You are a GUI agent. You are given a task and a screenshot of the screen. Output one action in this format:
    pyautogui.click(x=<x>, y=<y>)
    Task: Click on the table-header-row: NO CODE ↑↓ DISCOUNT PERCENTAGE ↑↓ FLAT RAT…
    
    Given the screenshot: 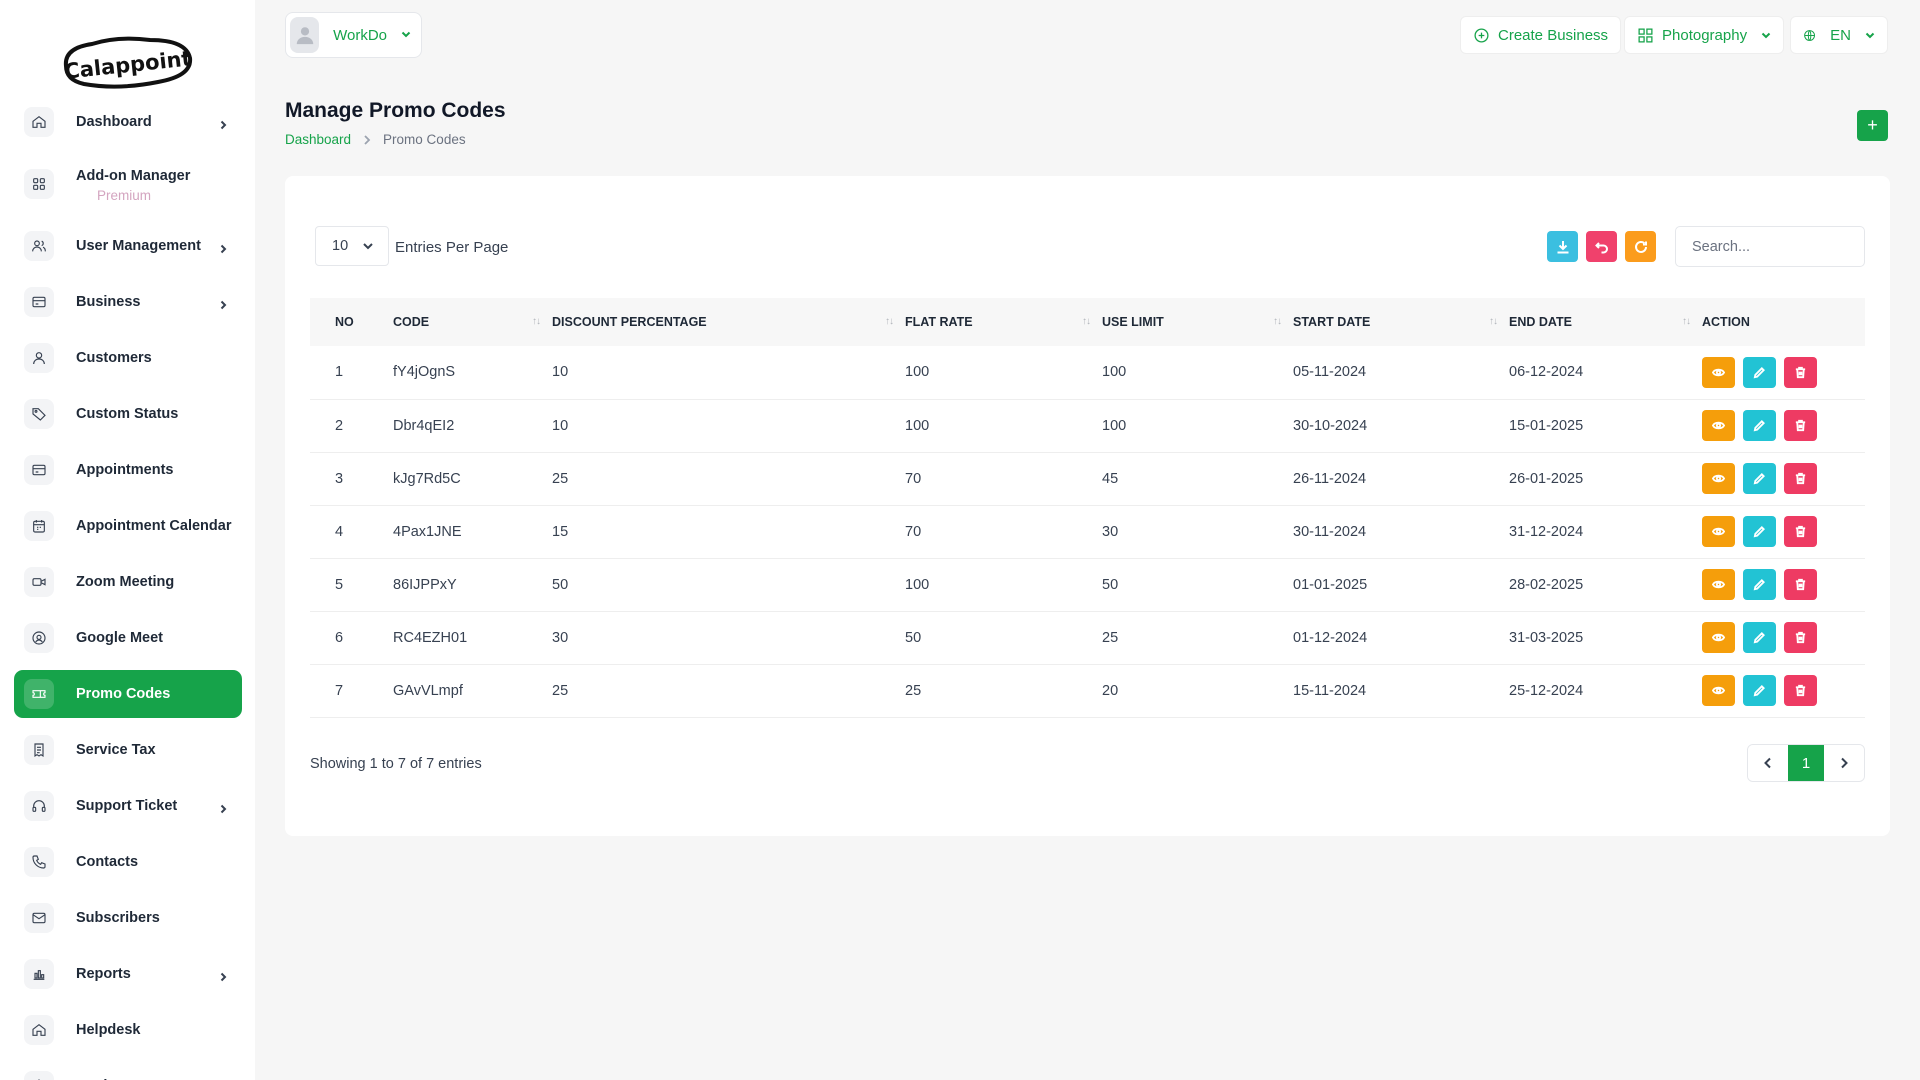 What is the action you would take?
    pyautogui.click(x=1087, y=322)
    